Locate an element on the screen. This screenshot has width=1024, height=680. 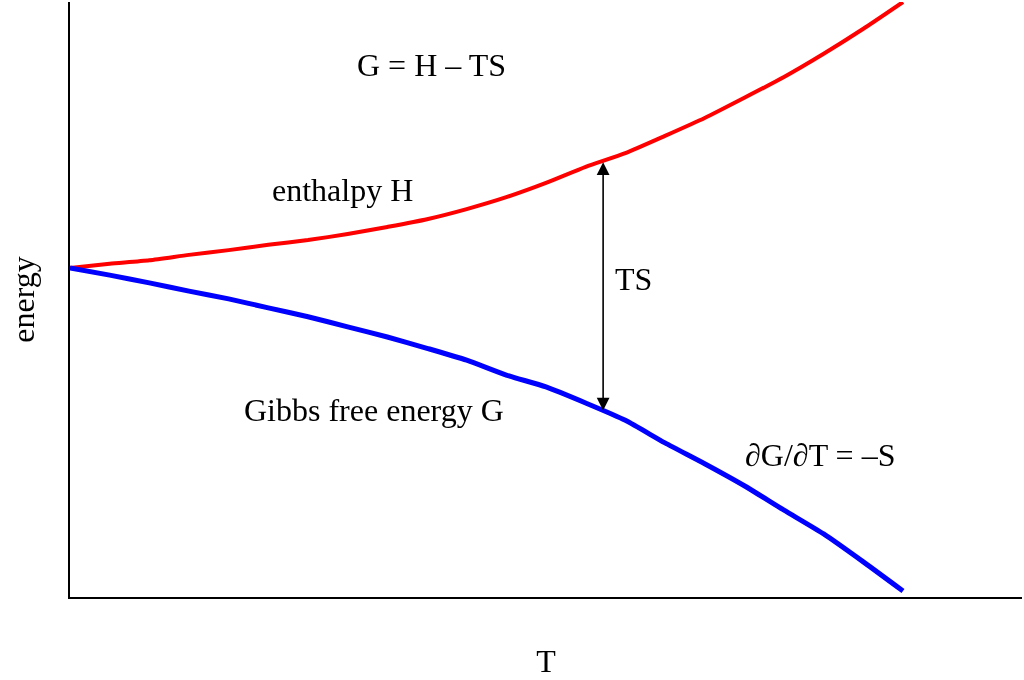
annotation: TS is located at coordinates (634, 279).